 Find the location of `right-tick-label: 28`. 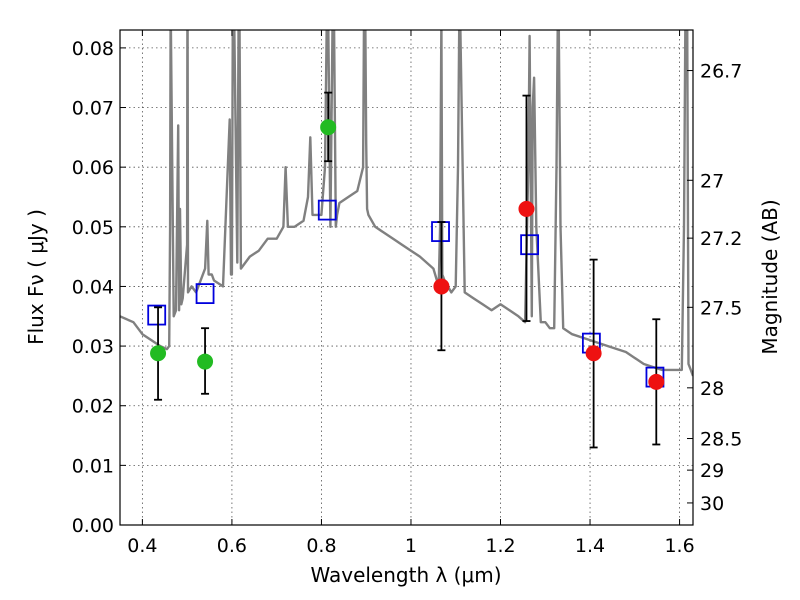

right-tick-label: 28 is located at coordinates (712, 389).